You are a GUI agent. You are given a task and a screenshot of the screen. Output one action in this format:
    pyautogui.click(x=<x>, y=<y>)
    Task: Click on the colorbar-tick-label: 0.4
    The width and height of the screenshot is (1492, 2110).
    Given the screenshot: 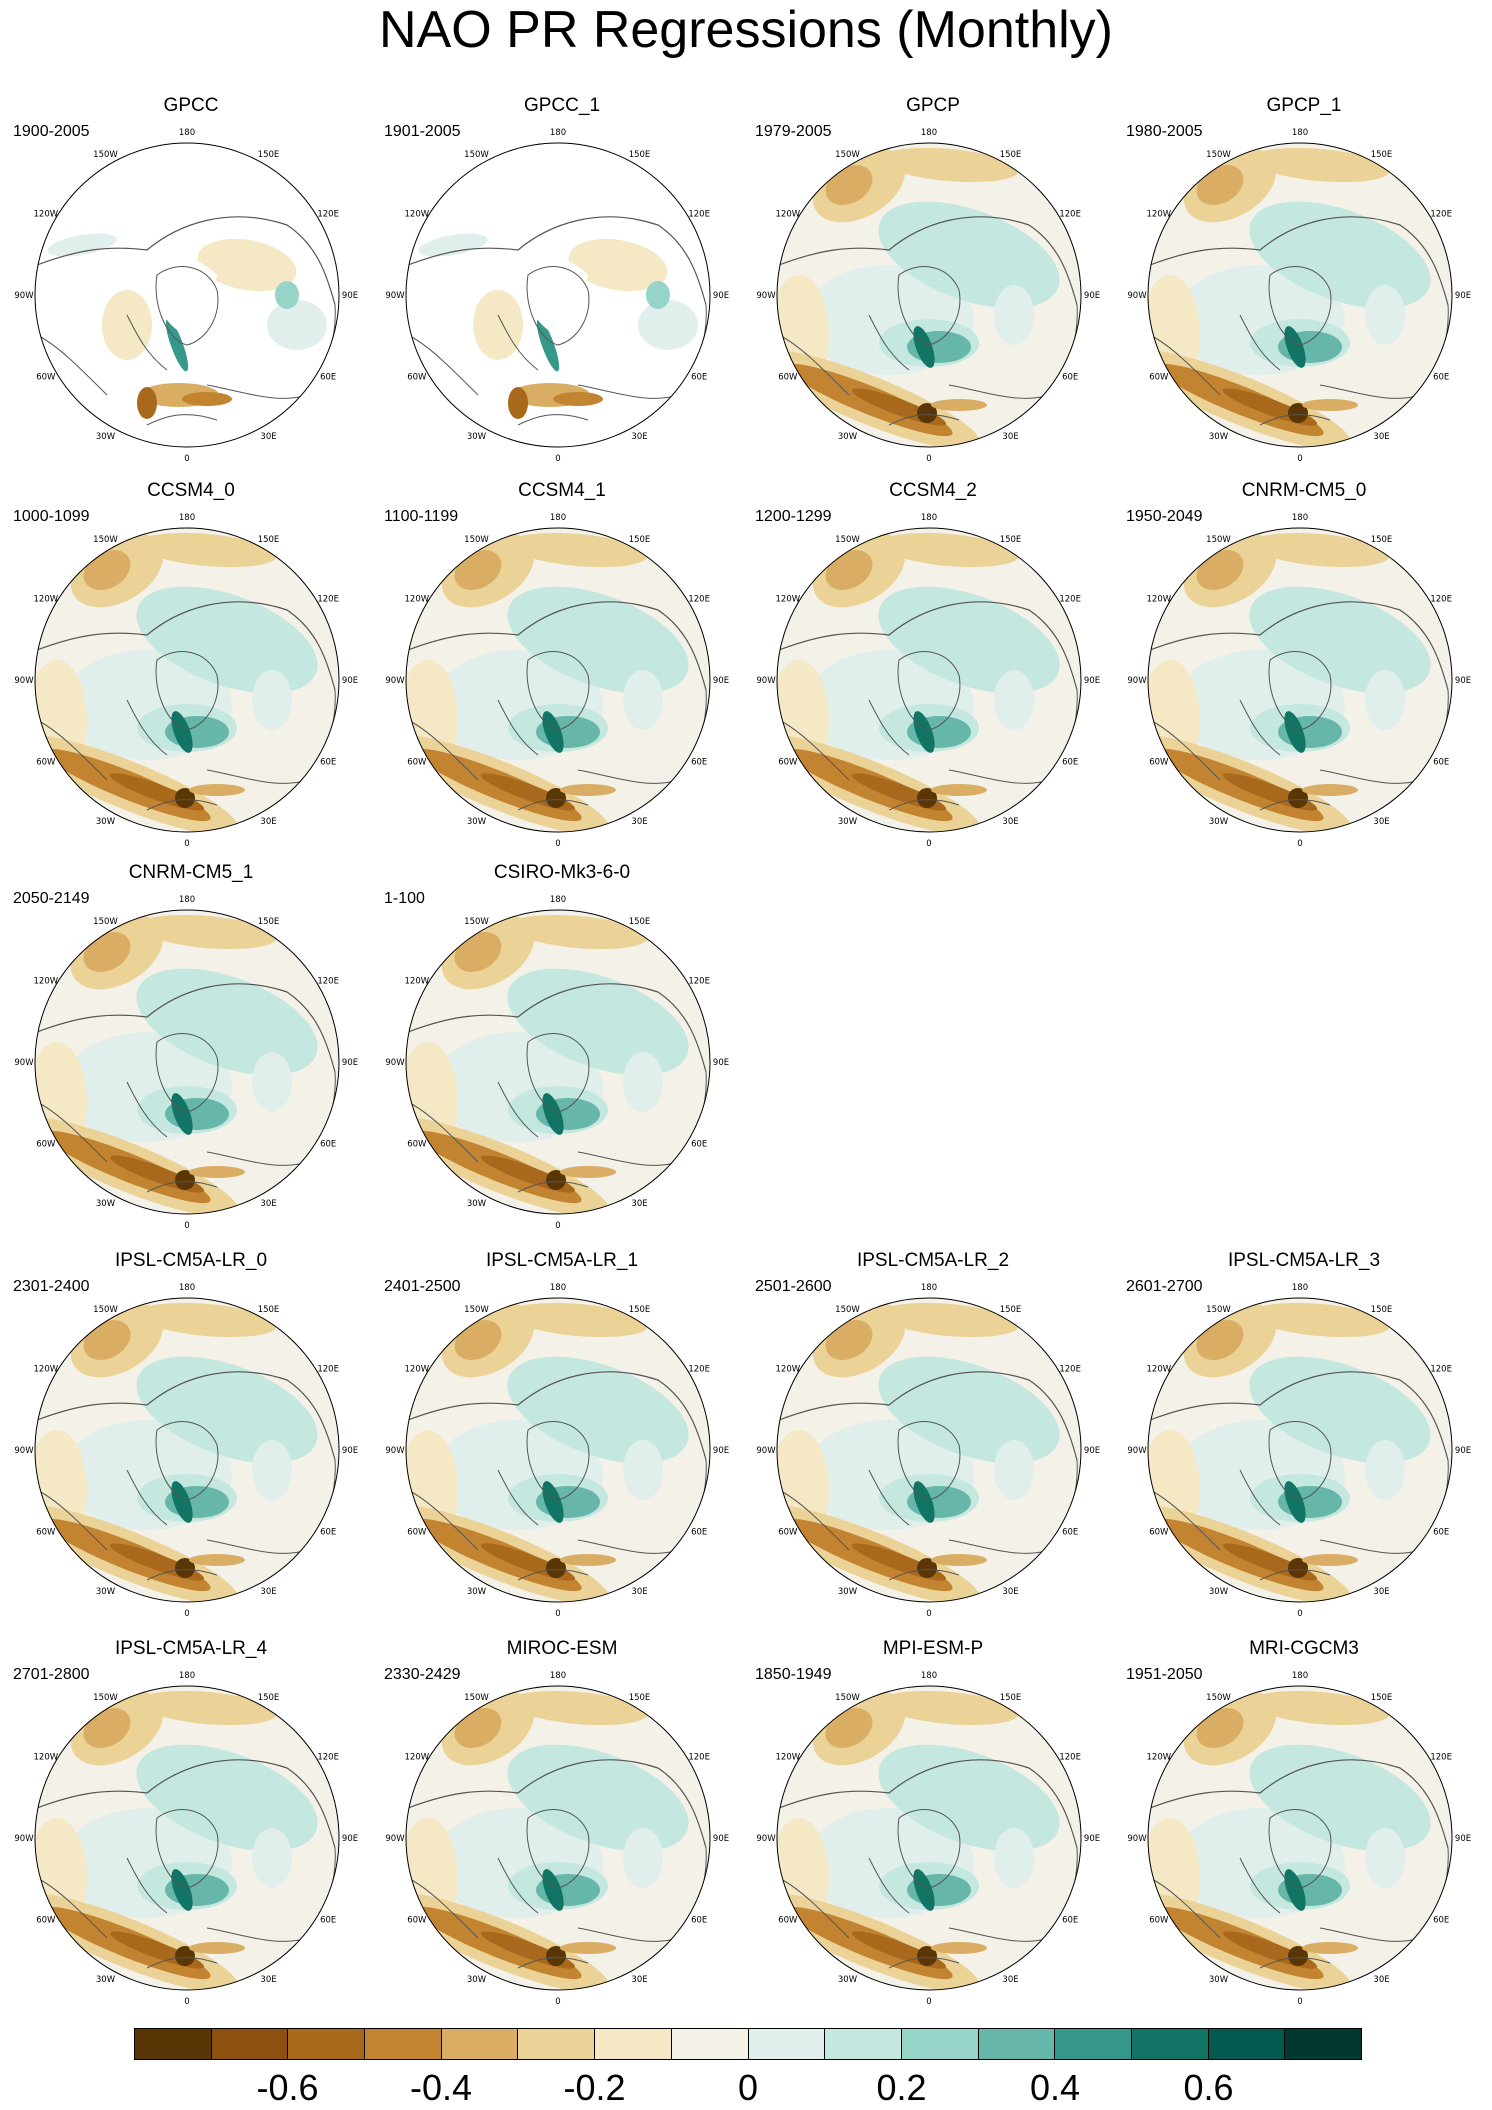 What is the action you would take?
    pyautogui.click(x=1055, y=2087)
    